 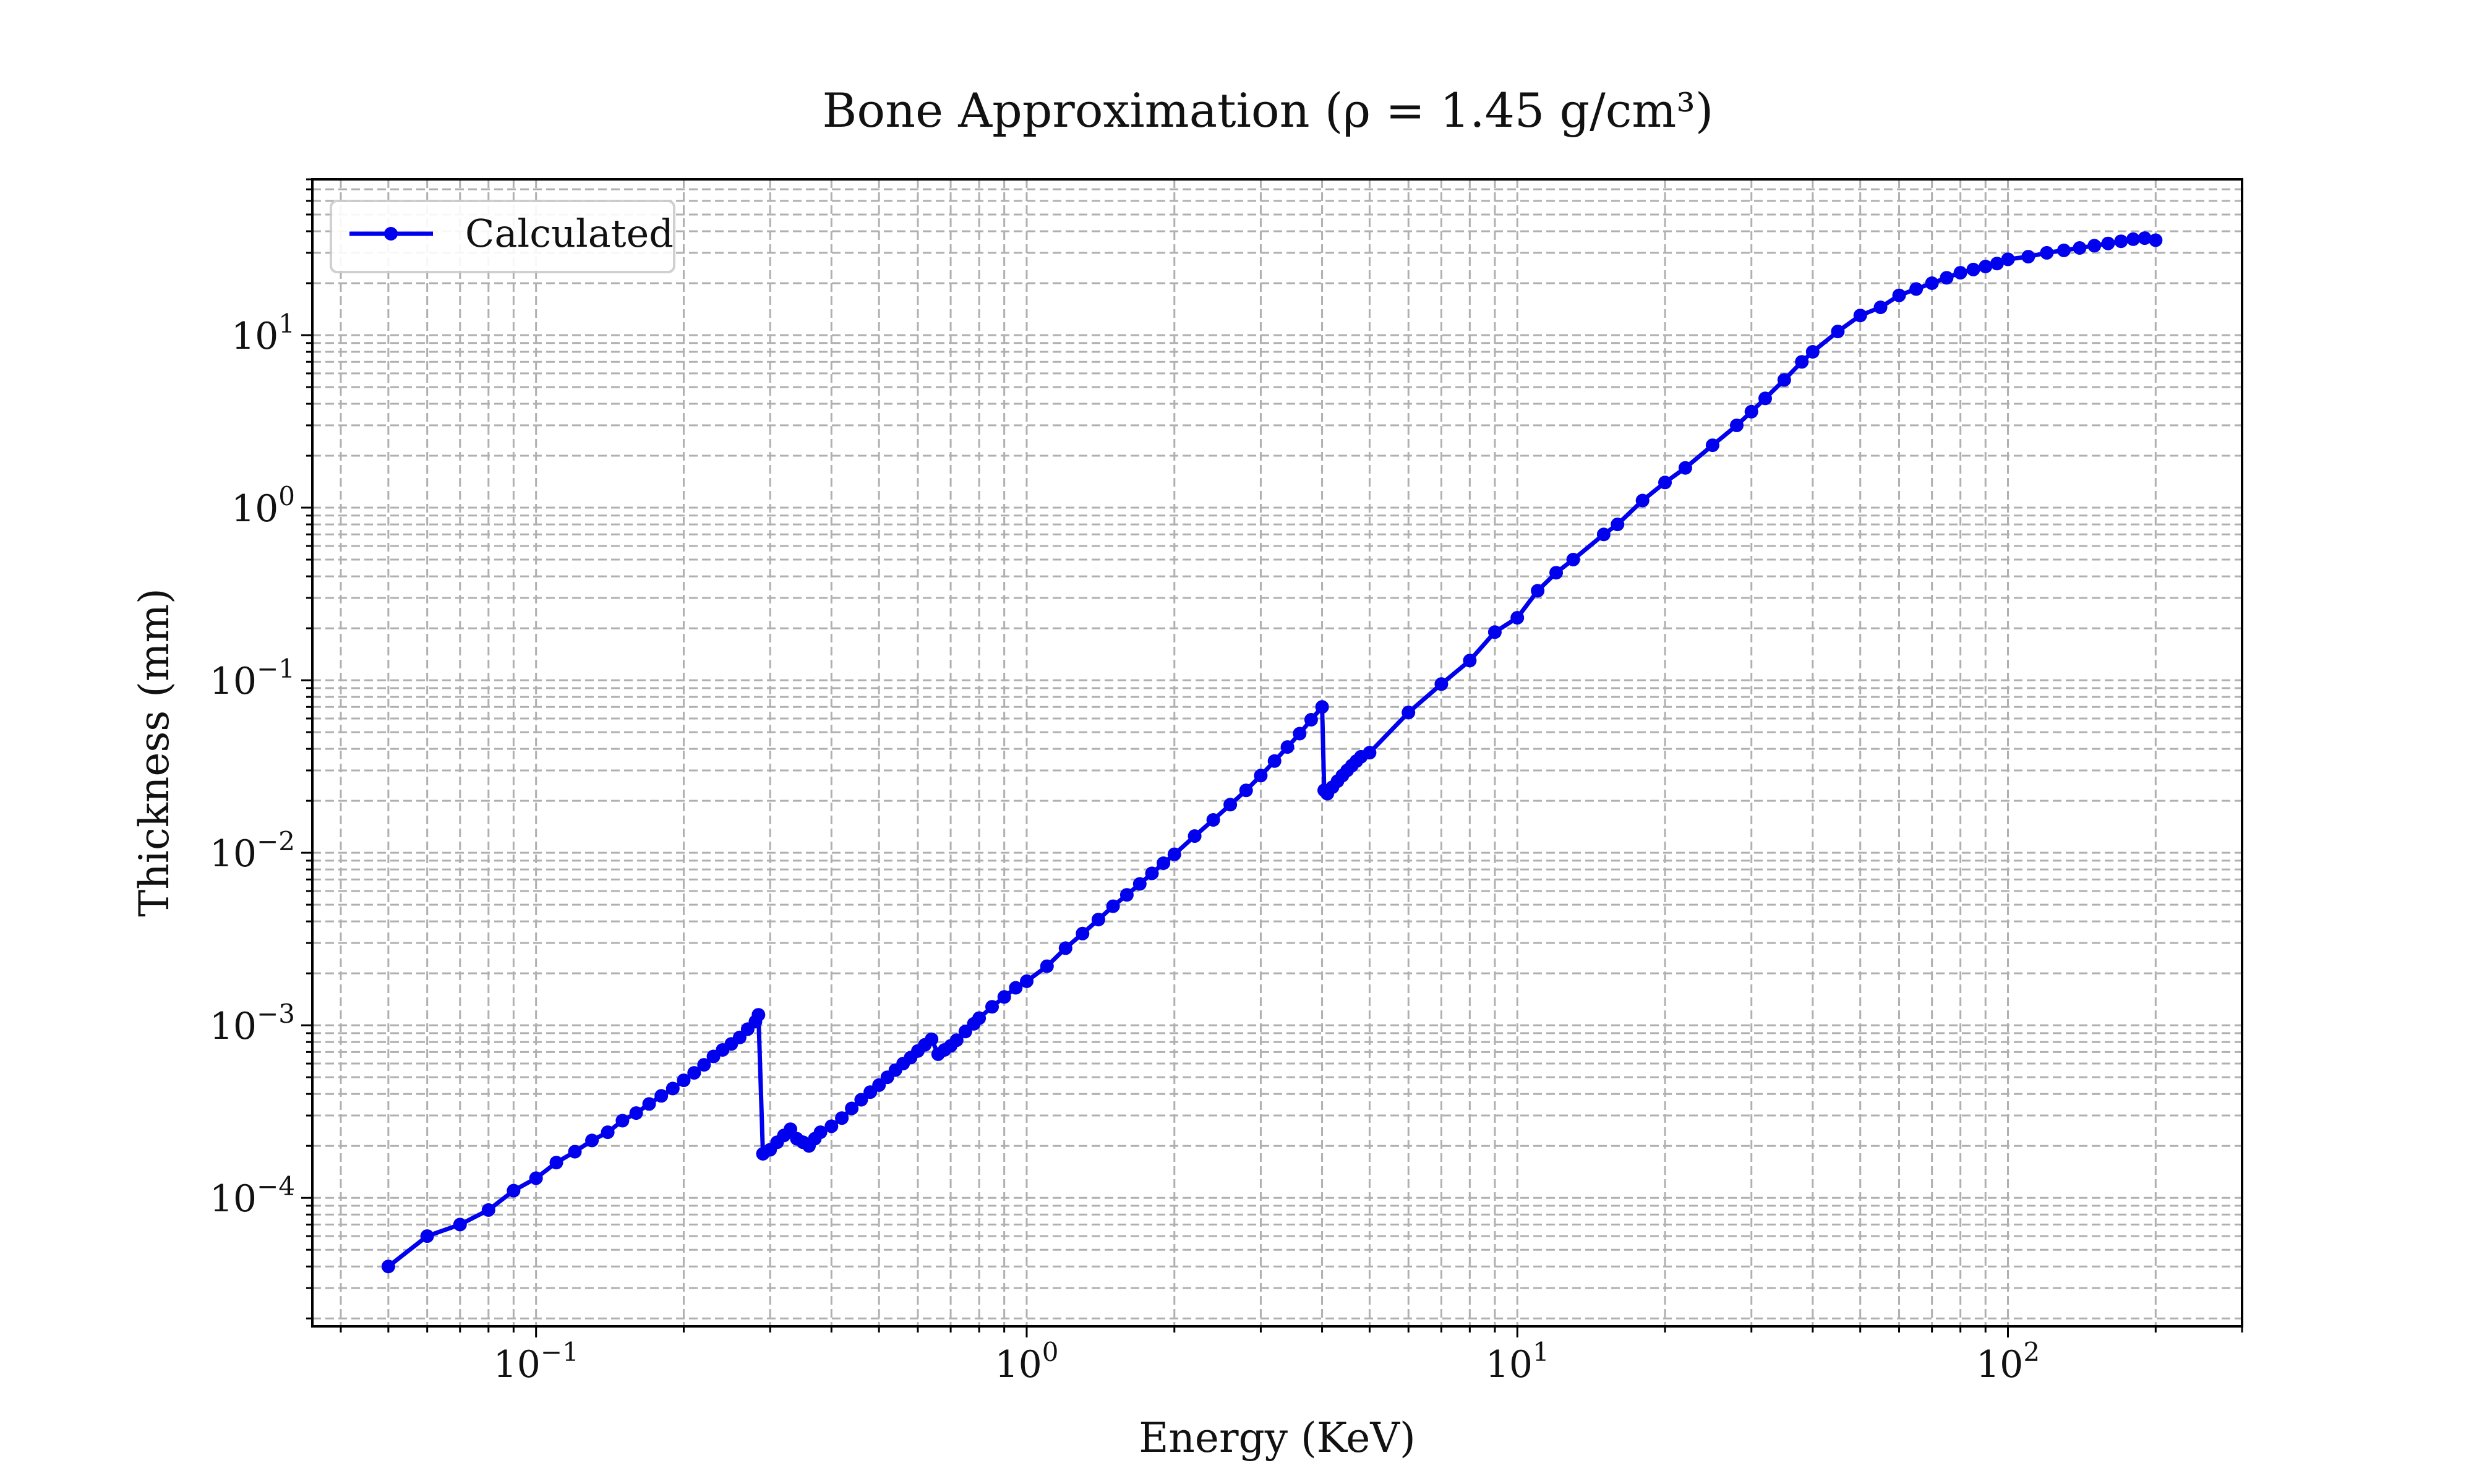 I want to click on x-axis-ticks: 10⁻¹ 10⁰ 10¹ 10², so click(x=1291, y=1356).